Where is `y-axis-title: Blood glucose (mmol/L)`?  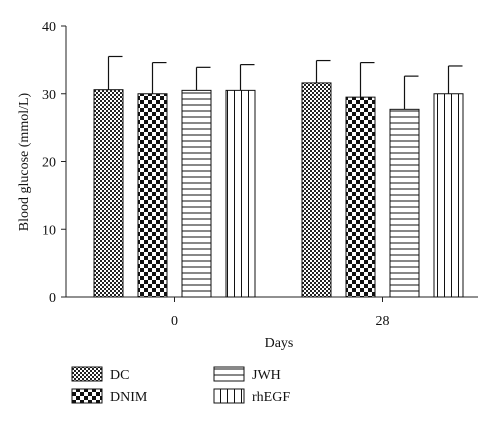
y-axis-title: Blood glucose (mmol/L) is located at coordinates (24, 161).